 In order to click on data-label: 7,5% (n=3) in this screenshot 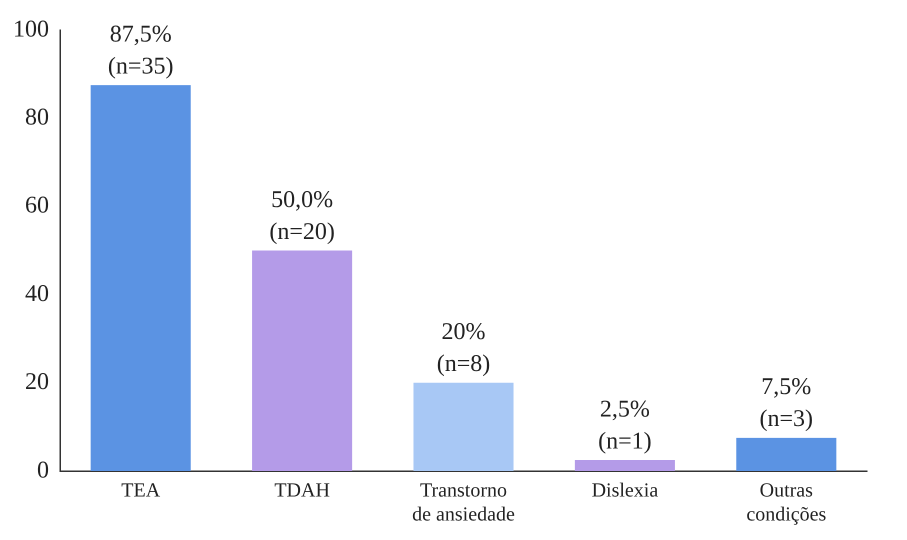, I will do `click(787, 403)`.